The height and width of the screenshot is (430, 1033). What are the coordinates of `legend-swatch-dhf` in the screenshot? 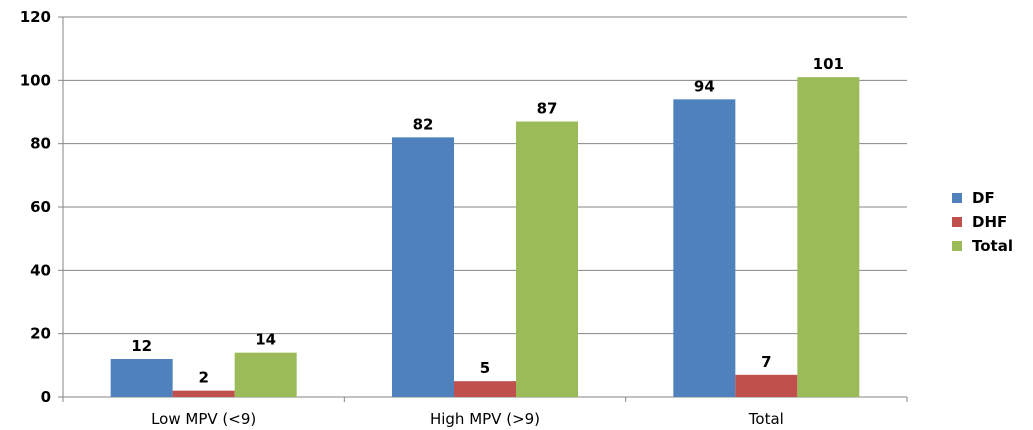 It's located at (957, 222).